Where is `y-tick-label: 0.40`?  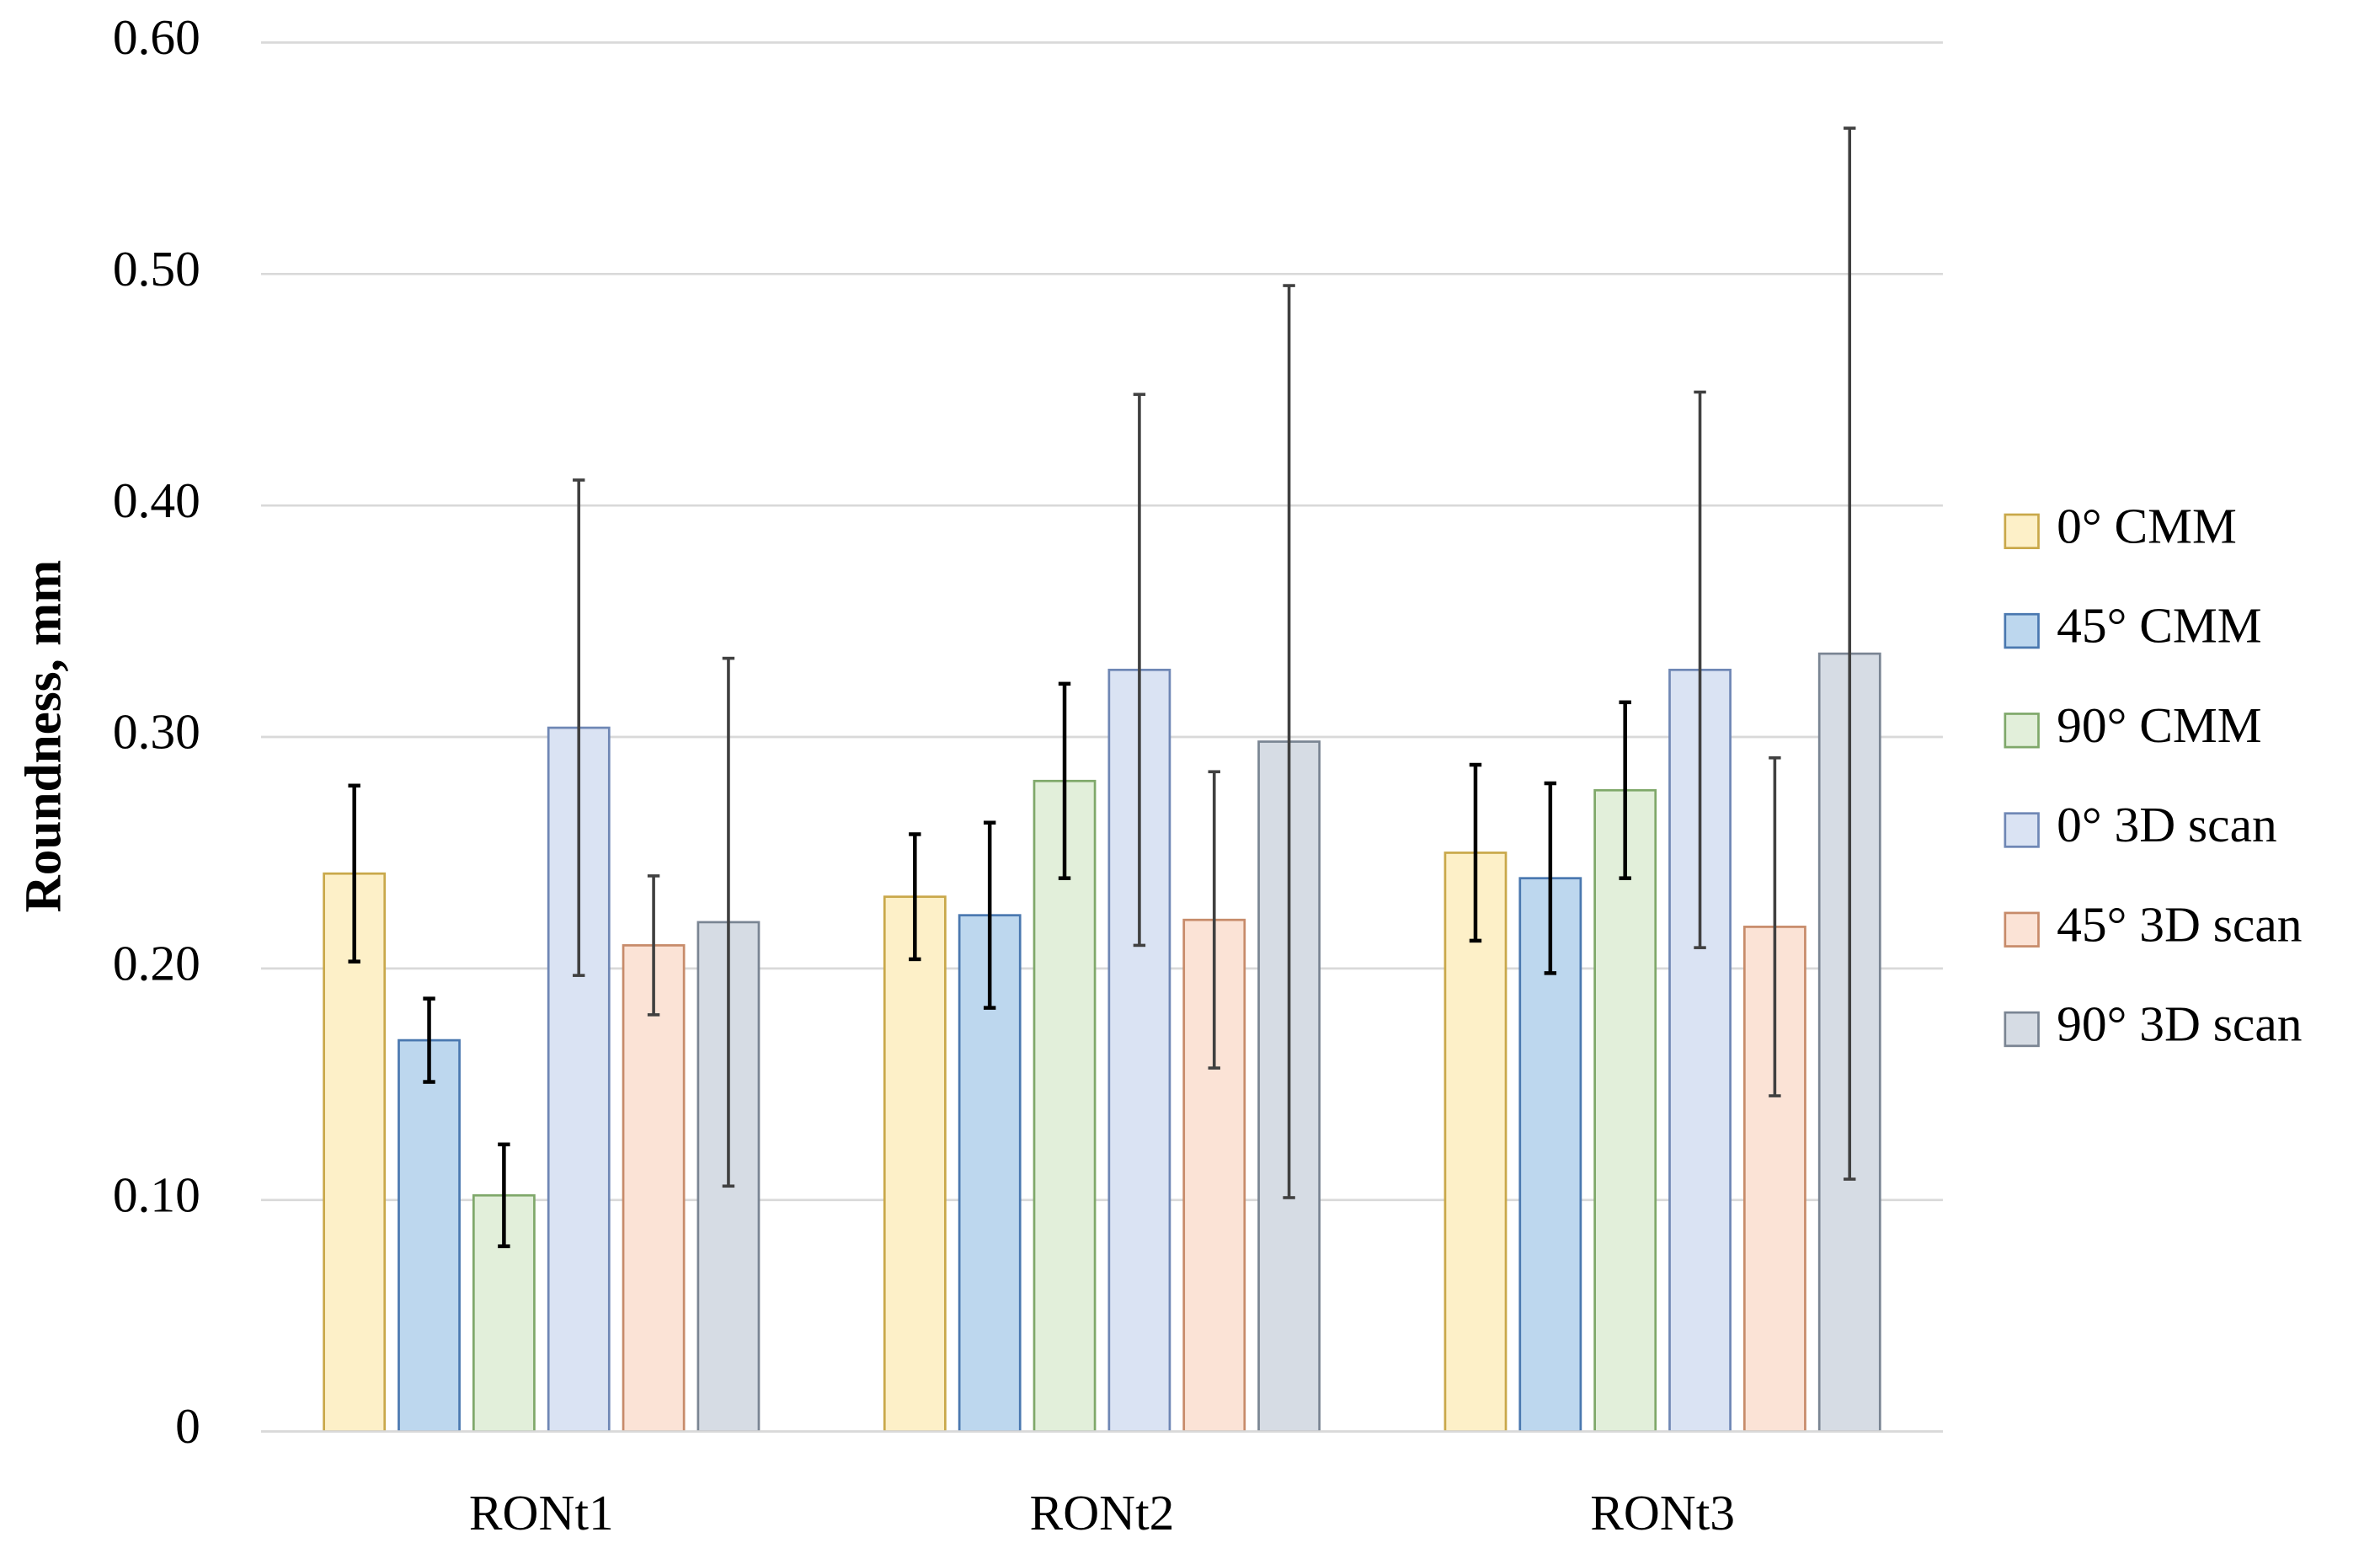
y-tick-label: 0.40 is located at coordinates (156, 500).